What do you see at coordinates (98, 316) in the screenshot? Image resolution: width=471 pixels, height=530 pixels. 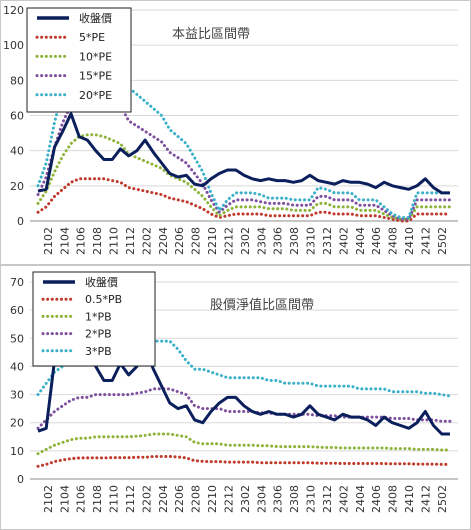 I see `legend-label: 1*PB` at bounding box center [98, 316].